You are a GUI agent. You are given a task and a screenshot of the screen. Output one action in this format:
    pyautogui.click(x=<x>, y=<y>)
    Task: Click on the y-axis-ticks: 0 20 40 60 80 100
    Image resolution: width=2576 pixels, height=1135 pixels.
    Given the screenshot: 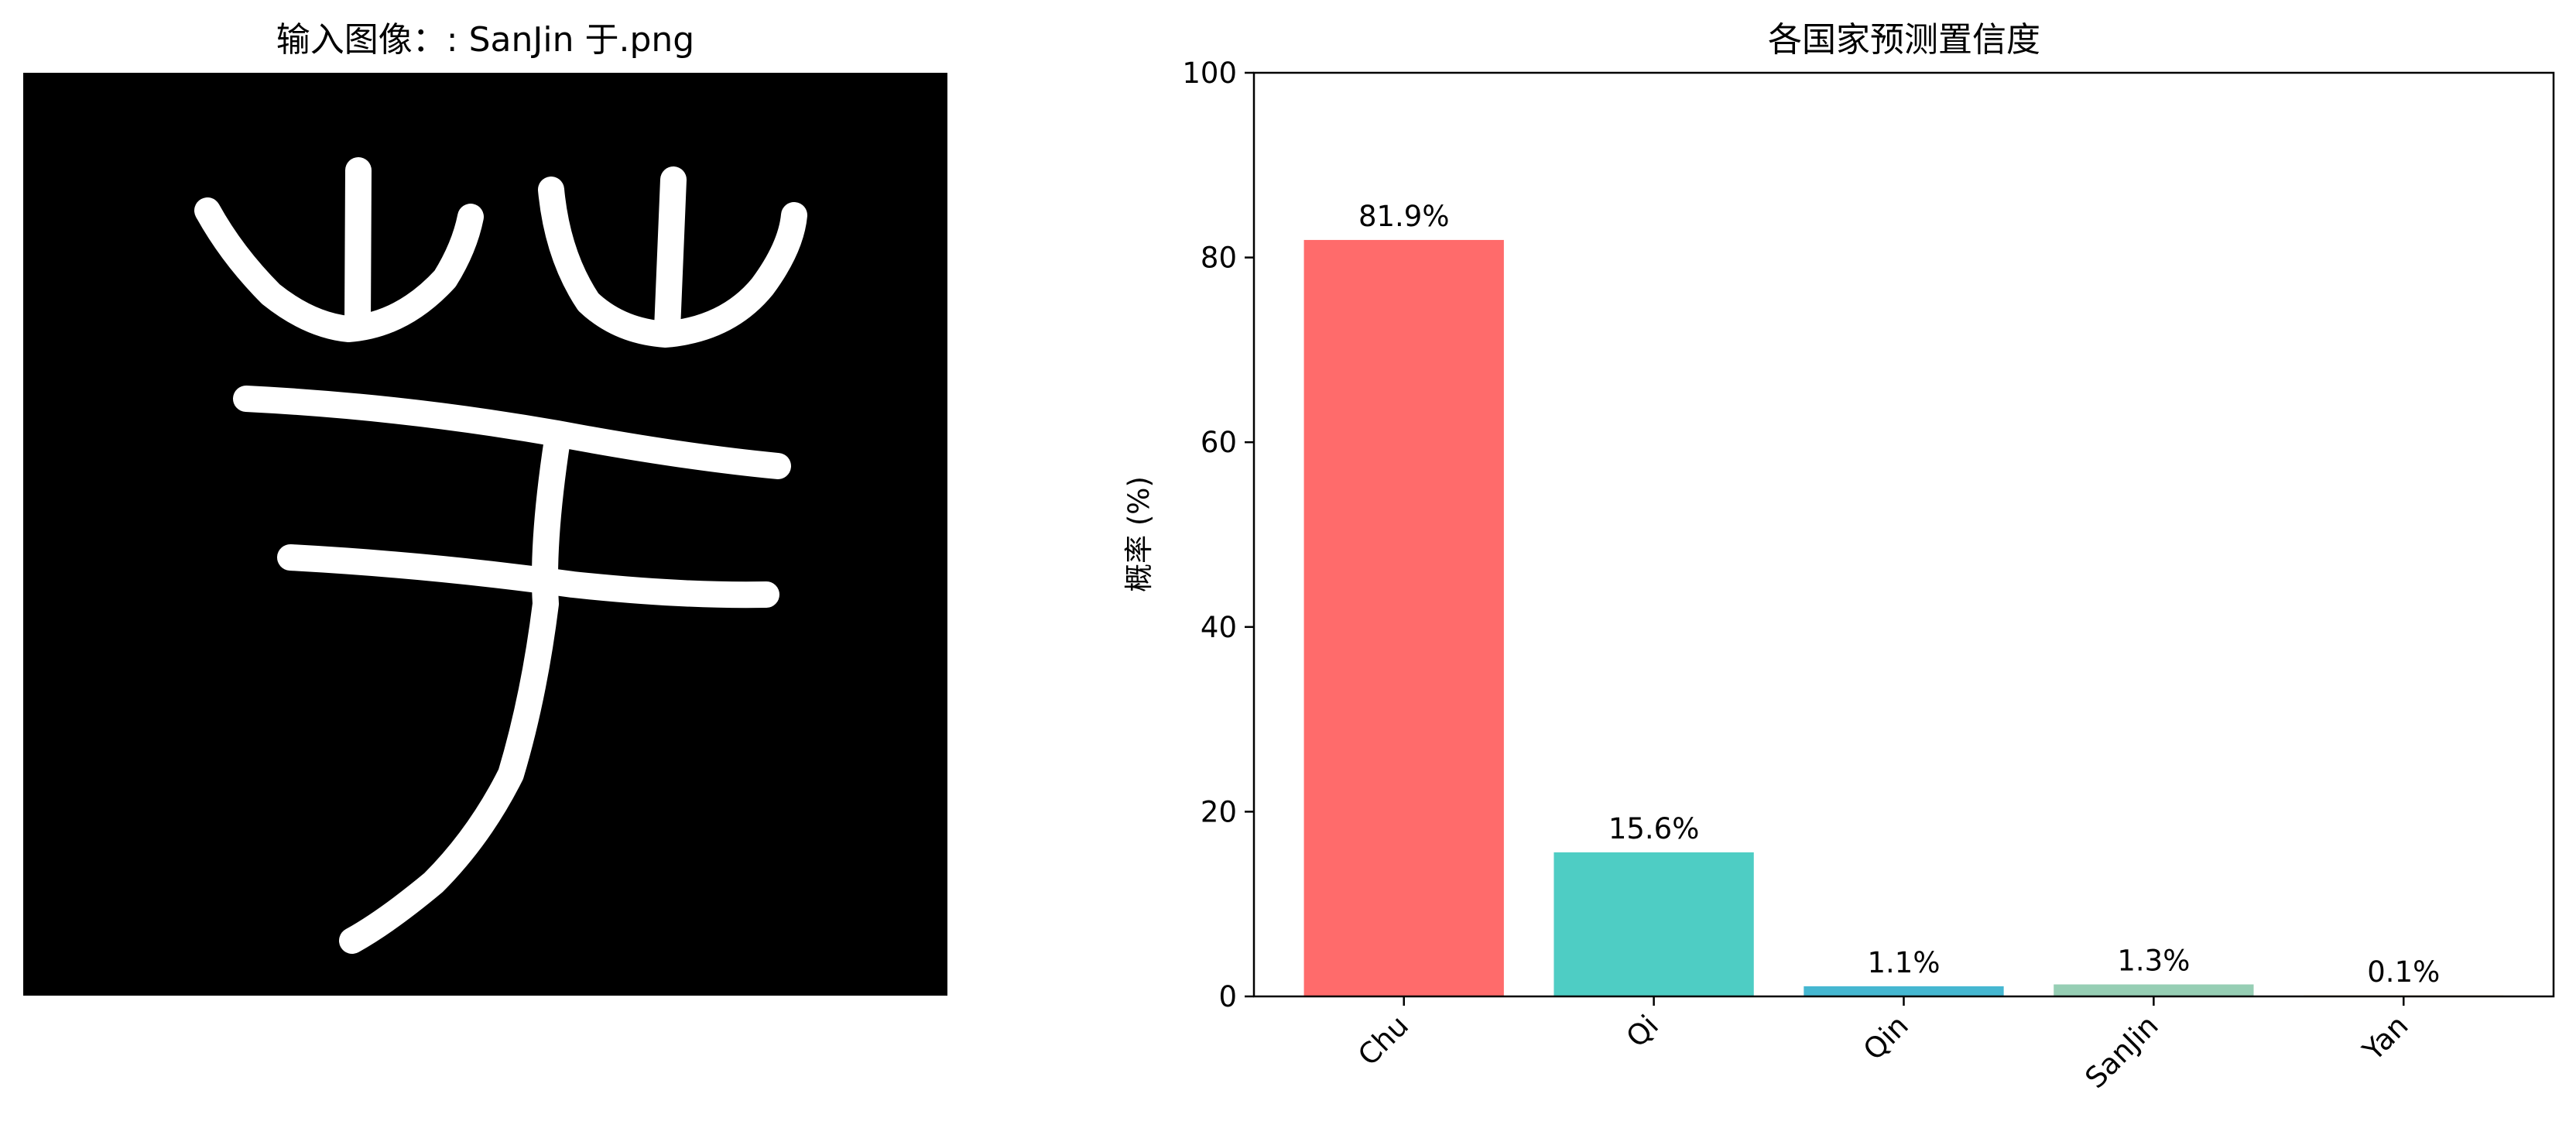 What is the action you would take?
    pyautogui.click(x=1218, y=535)
    